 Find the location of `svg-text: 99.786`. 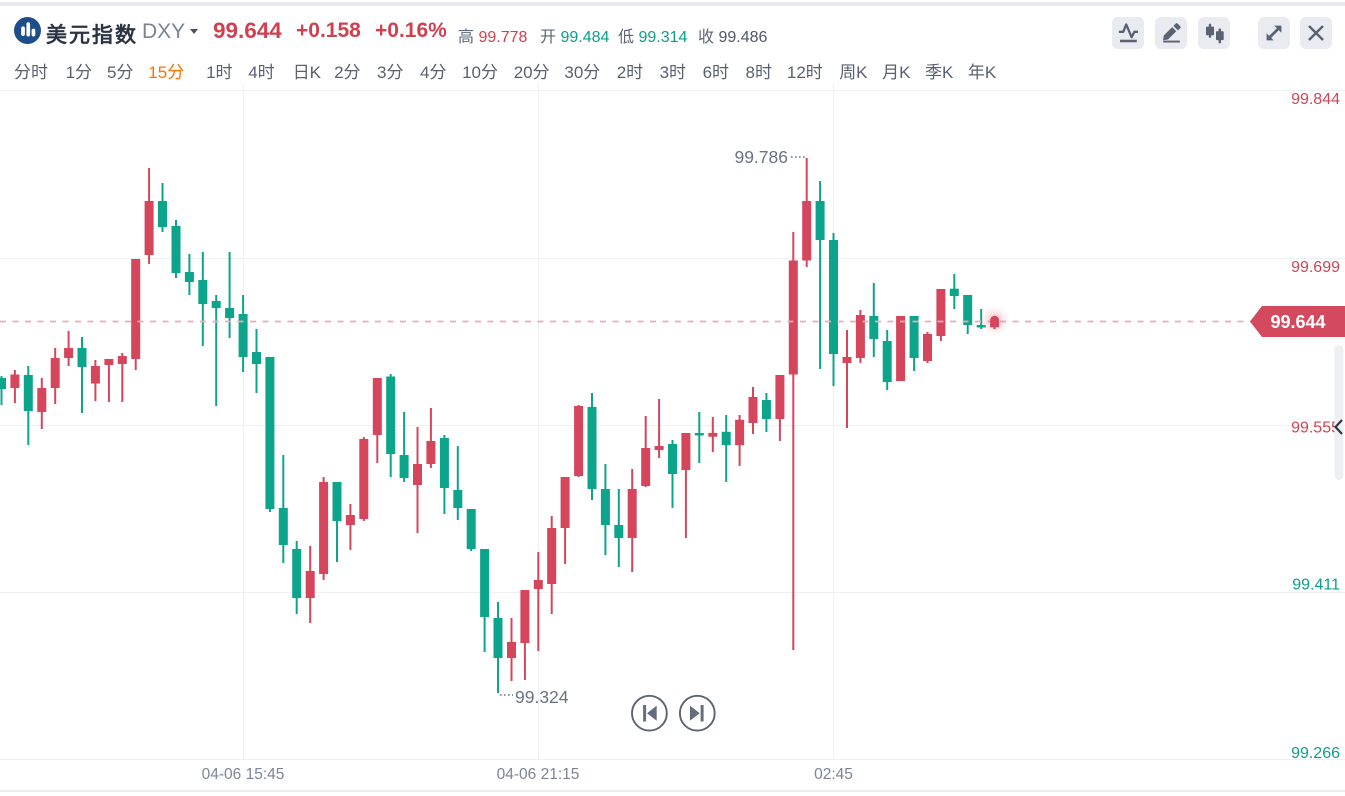

svg-text: 99.786 is located at coordinates (761, 157).